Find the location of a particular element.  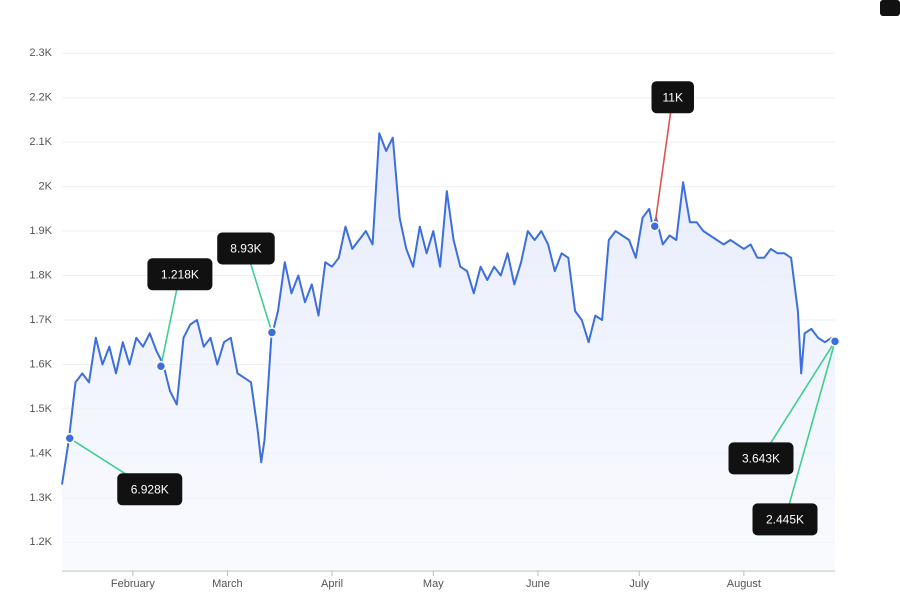

annotation-label: 6.928K is located at coordinates (150, 489).